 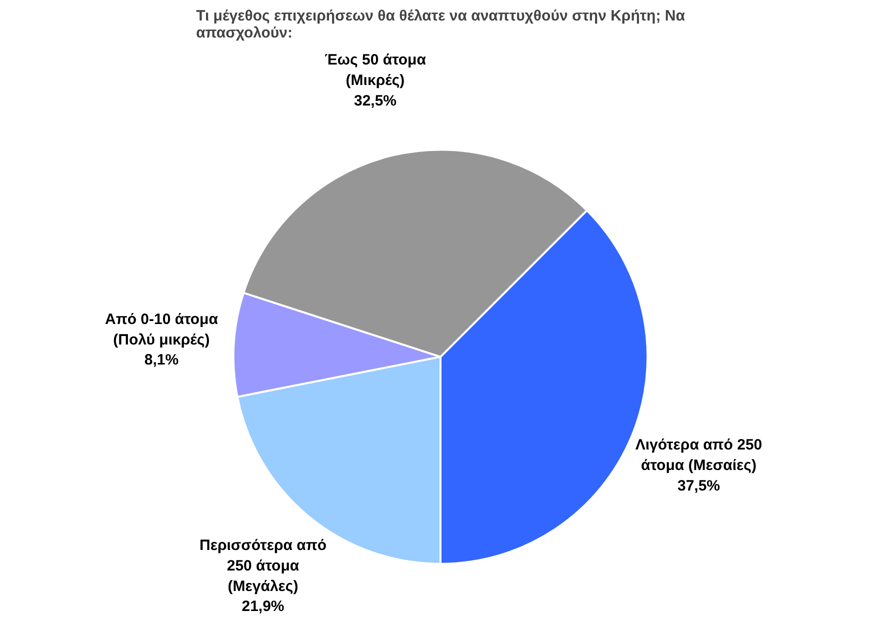 What do you see at coordinates (698, 455) in the screenshot?
I see `slice-label: Λιγότερα από 250 άτομα (Μεσαίες)` at bounding box center [698, 455].